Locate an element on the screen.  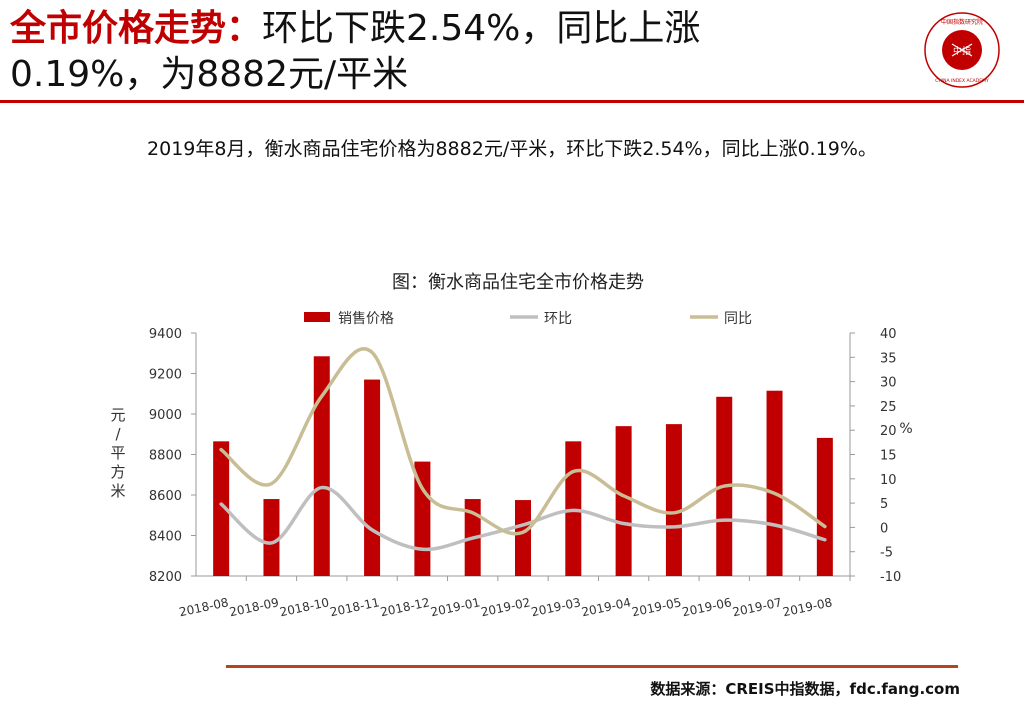
y2-tick-label: 25 is located at coordinates (888, 407).